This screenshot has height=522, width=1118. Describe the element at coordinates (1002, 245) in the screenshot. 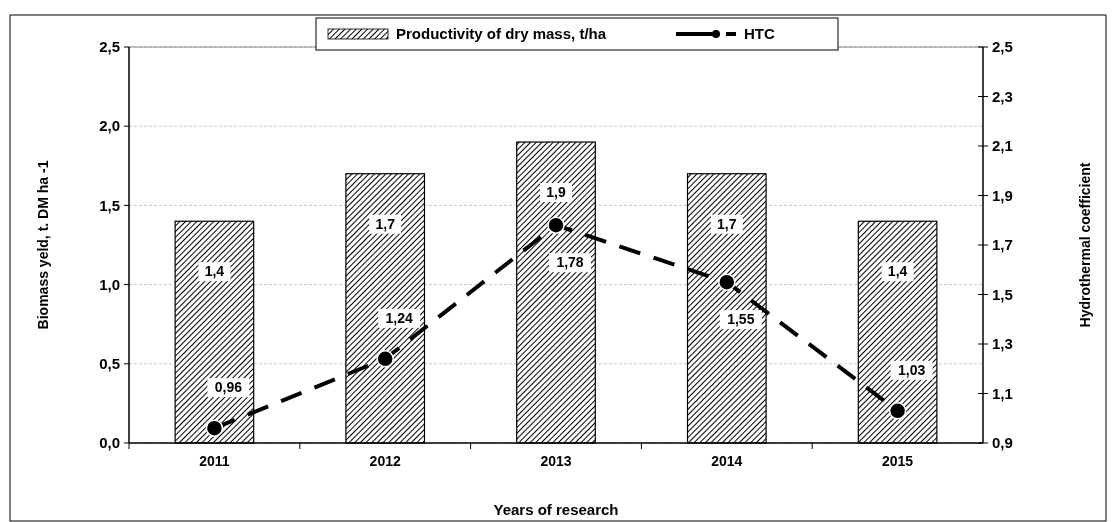

I see `y2-tick-label: 1,7` at that location.